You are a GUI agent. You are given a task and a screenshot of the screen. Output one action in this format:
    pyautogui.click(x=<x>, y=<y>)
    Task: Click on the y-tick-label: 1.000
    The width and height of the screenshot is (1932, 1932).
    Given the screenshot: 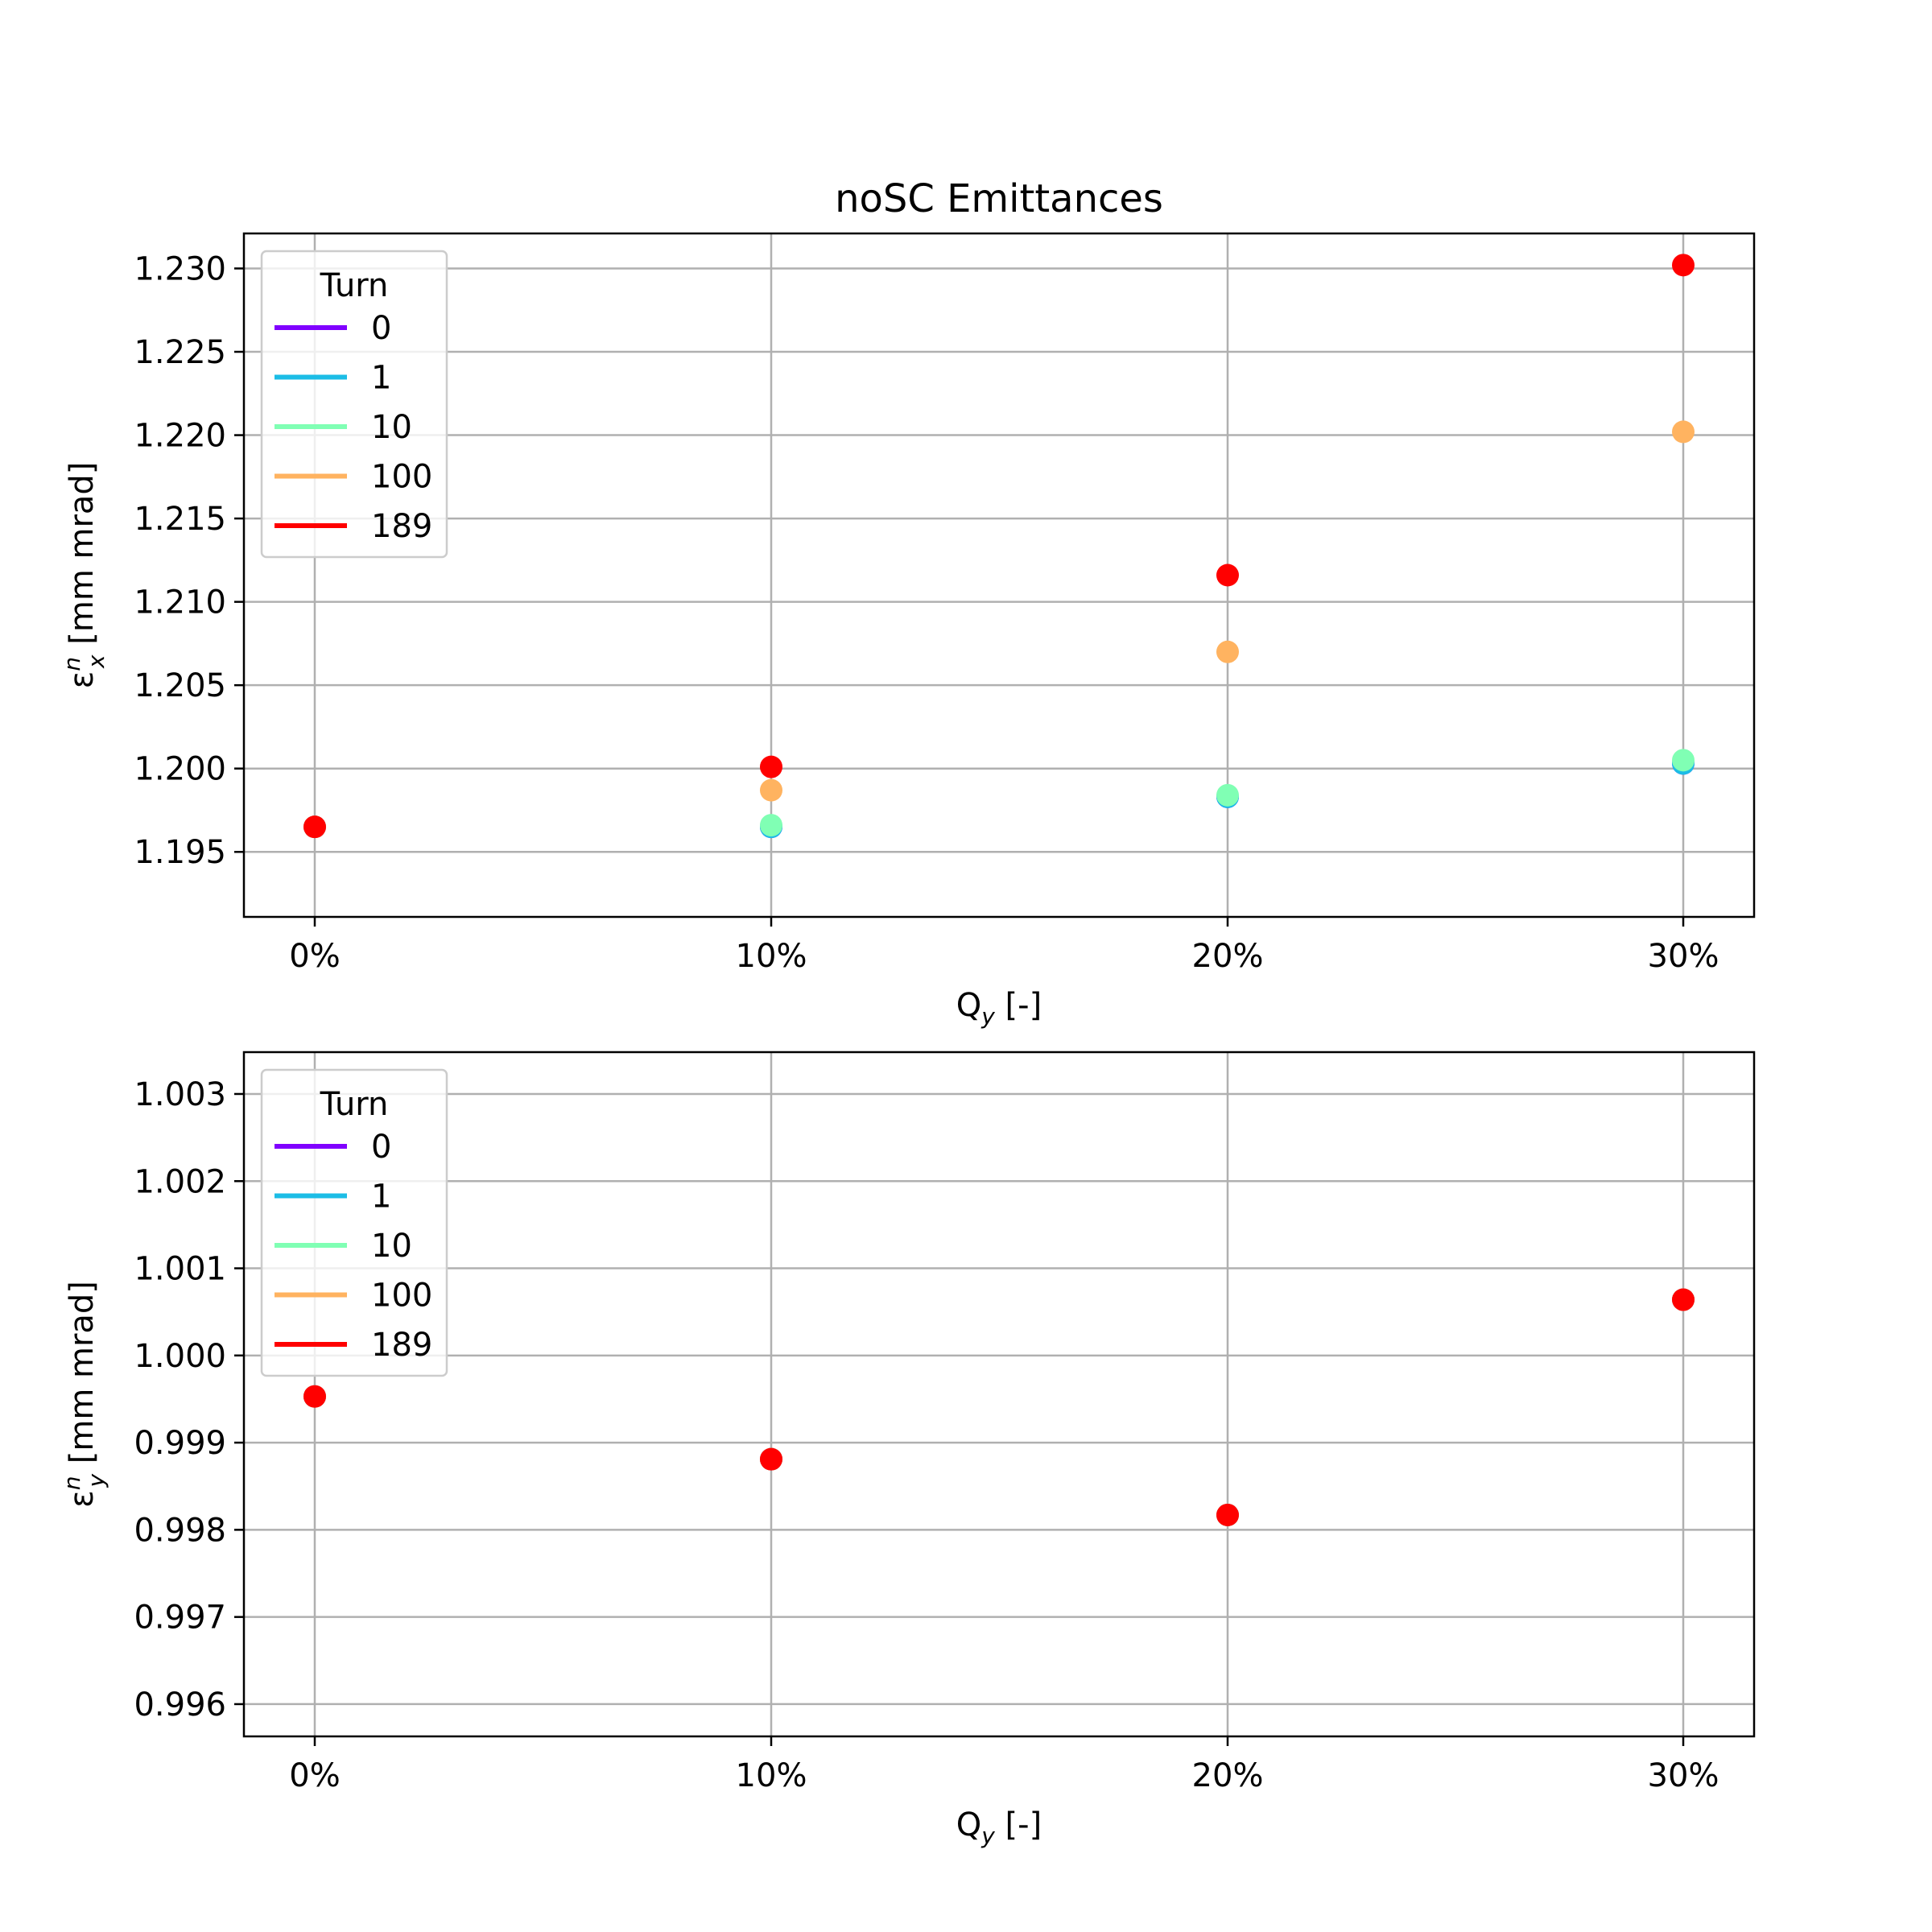 What is the action you would take?
    pyautogui.click(x=180, y=1356)
    